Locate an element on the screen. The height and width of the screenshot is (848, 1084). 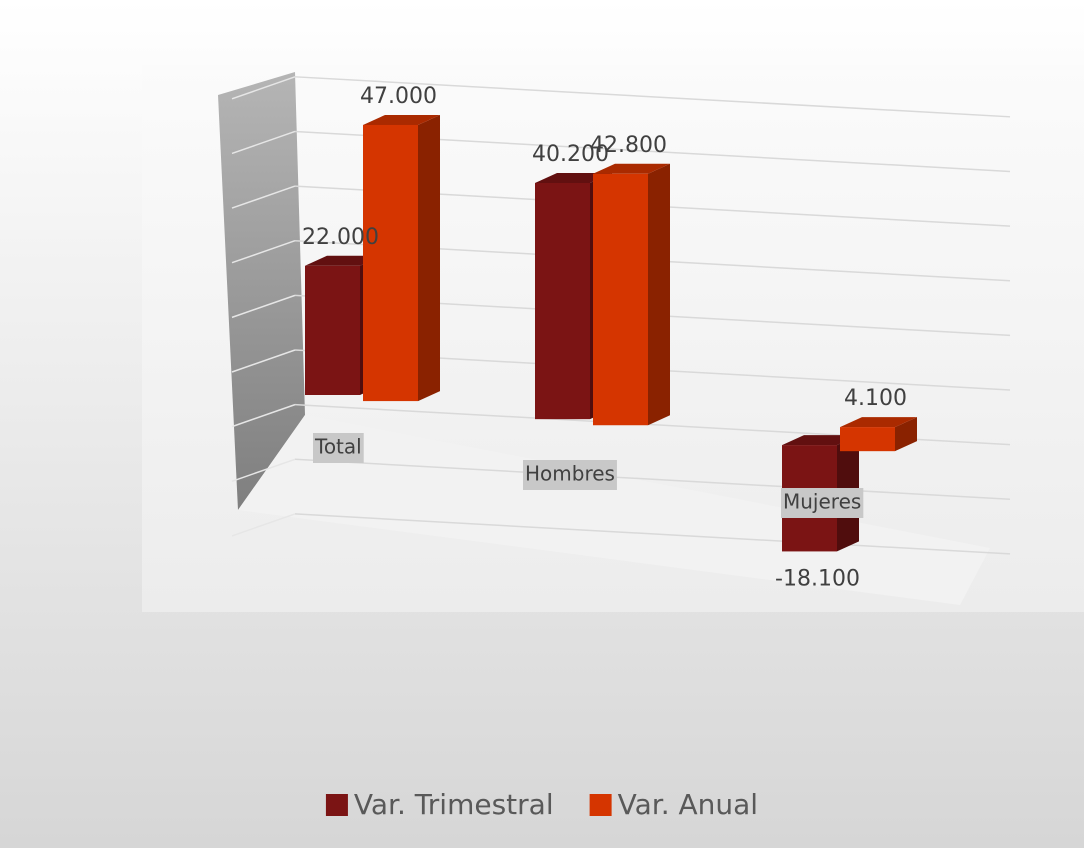
value-label: 40.200 is located at coordinates (570, 154).